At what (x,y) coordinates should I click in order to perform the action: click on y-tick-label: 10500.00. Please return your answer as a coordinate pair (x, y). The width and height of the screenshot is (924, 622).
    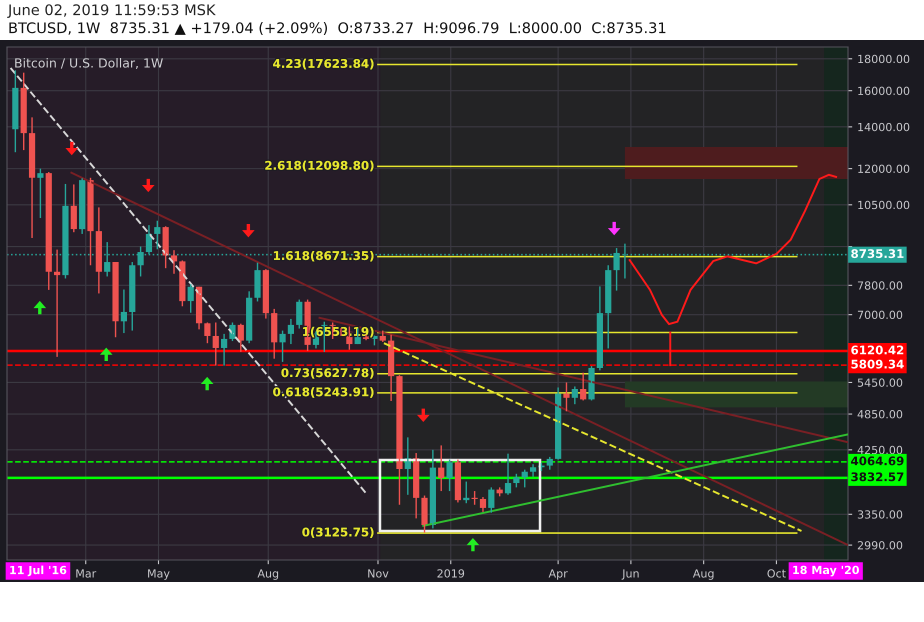
    Looking at the image, I should click on (884, 205).